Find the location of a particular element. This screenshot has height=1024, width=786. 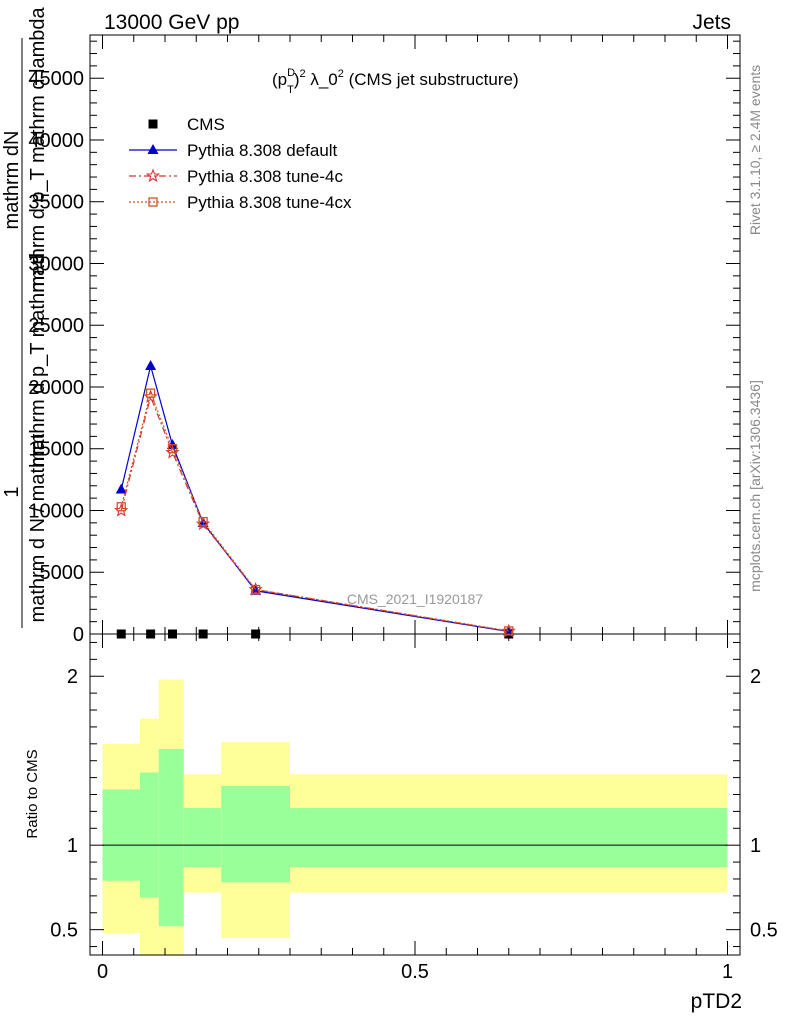

y-axis-label-line3: mathrm d p_T mathrm d is located at coordinates (38, 360).